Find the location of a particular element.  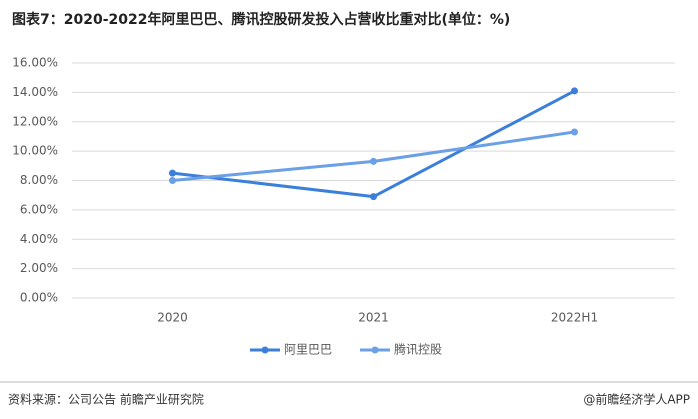

source: 资料来源：公司公告 前瞻产业研究院 is located at coordinates (106, 399).